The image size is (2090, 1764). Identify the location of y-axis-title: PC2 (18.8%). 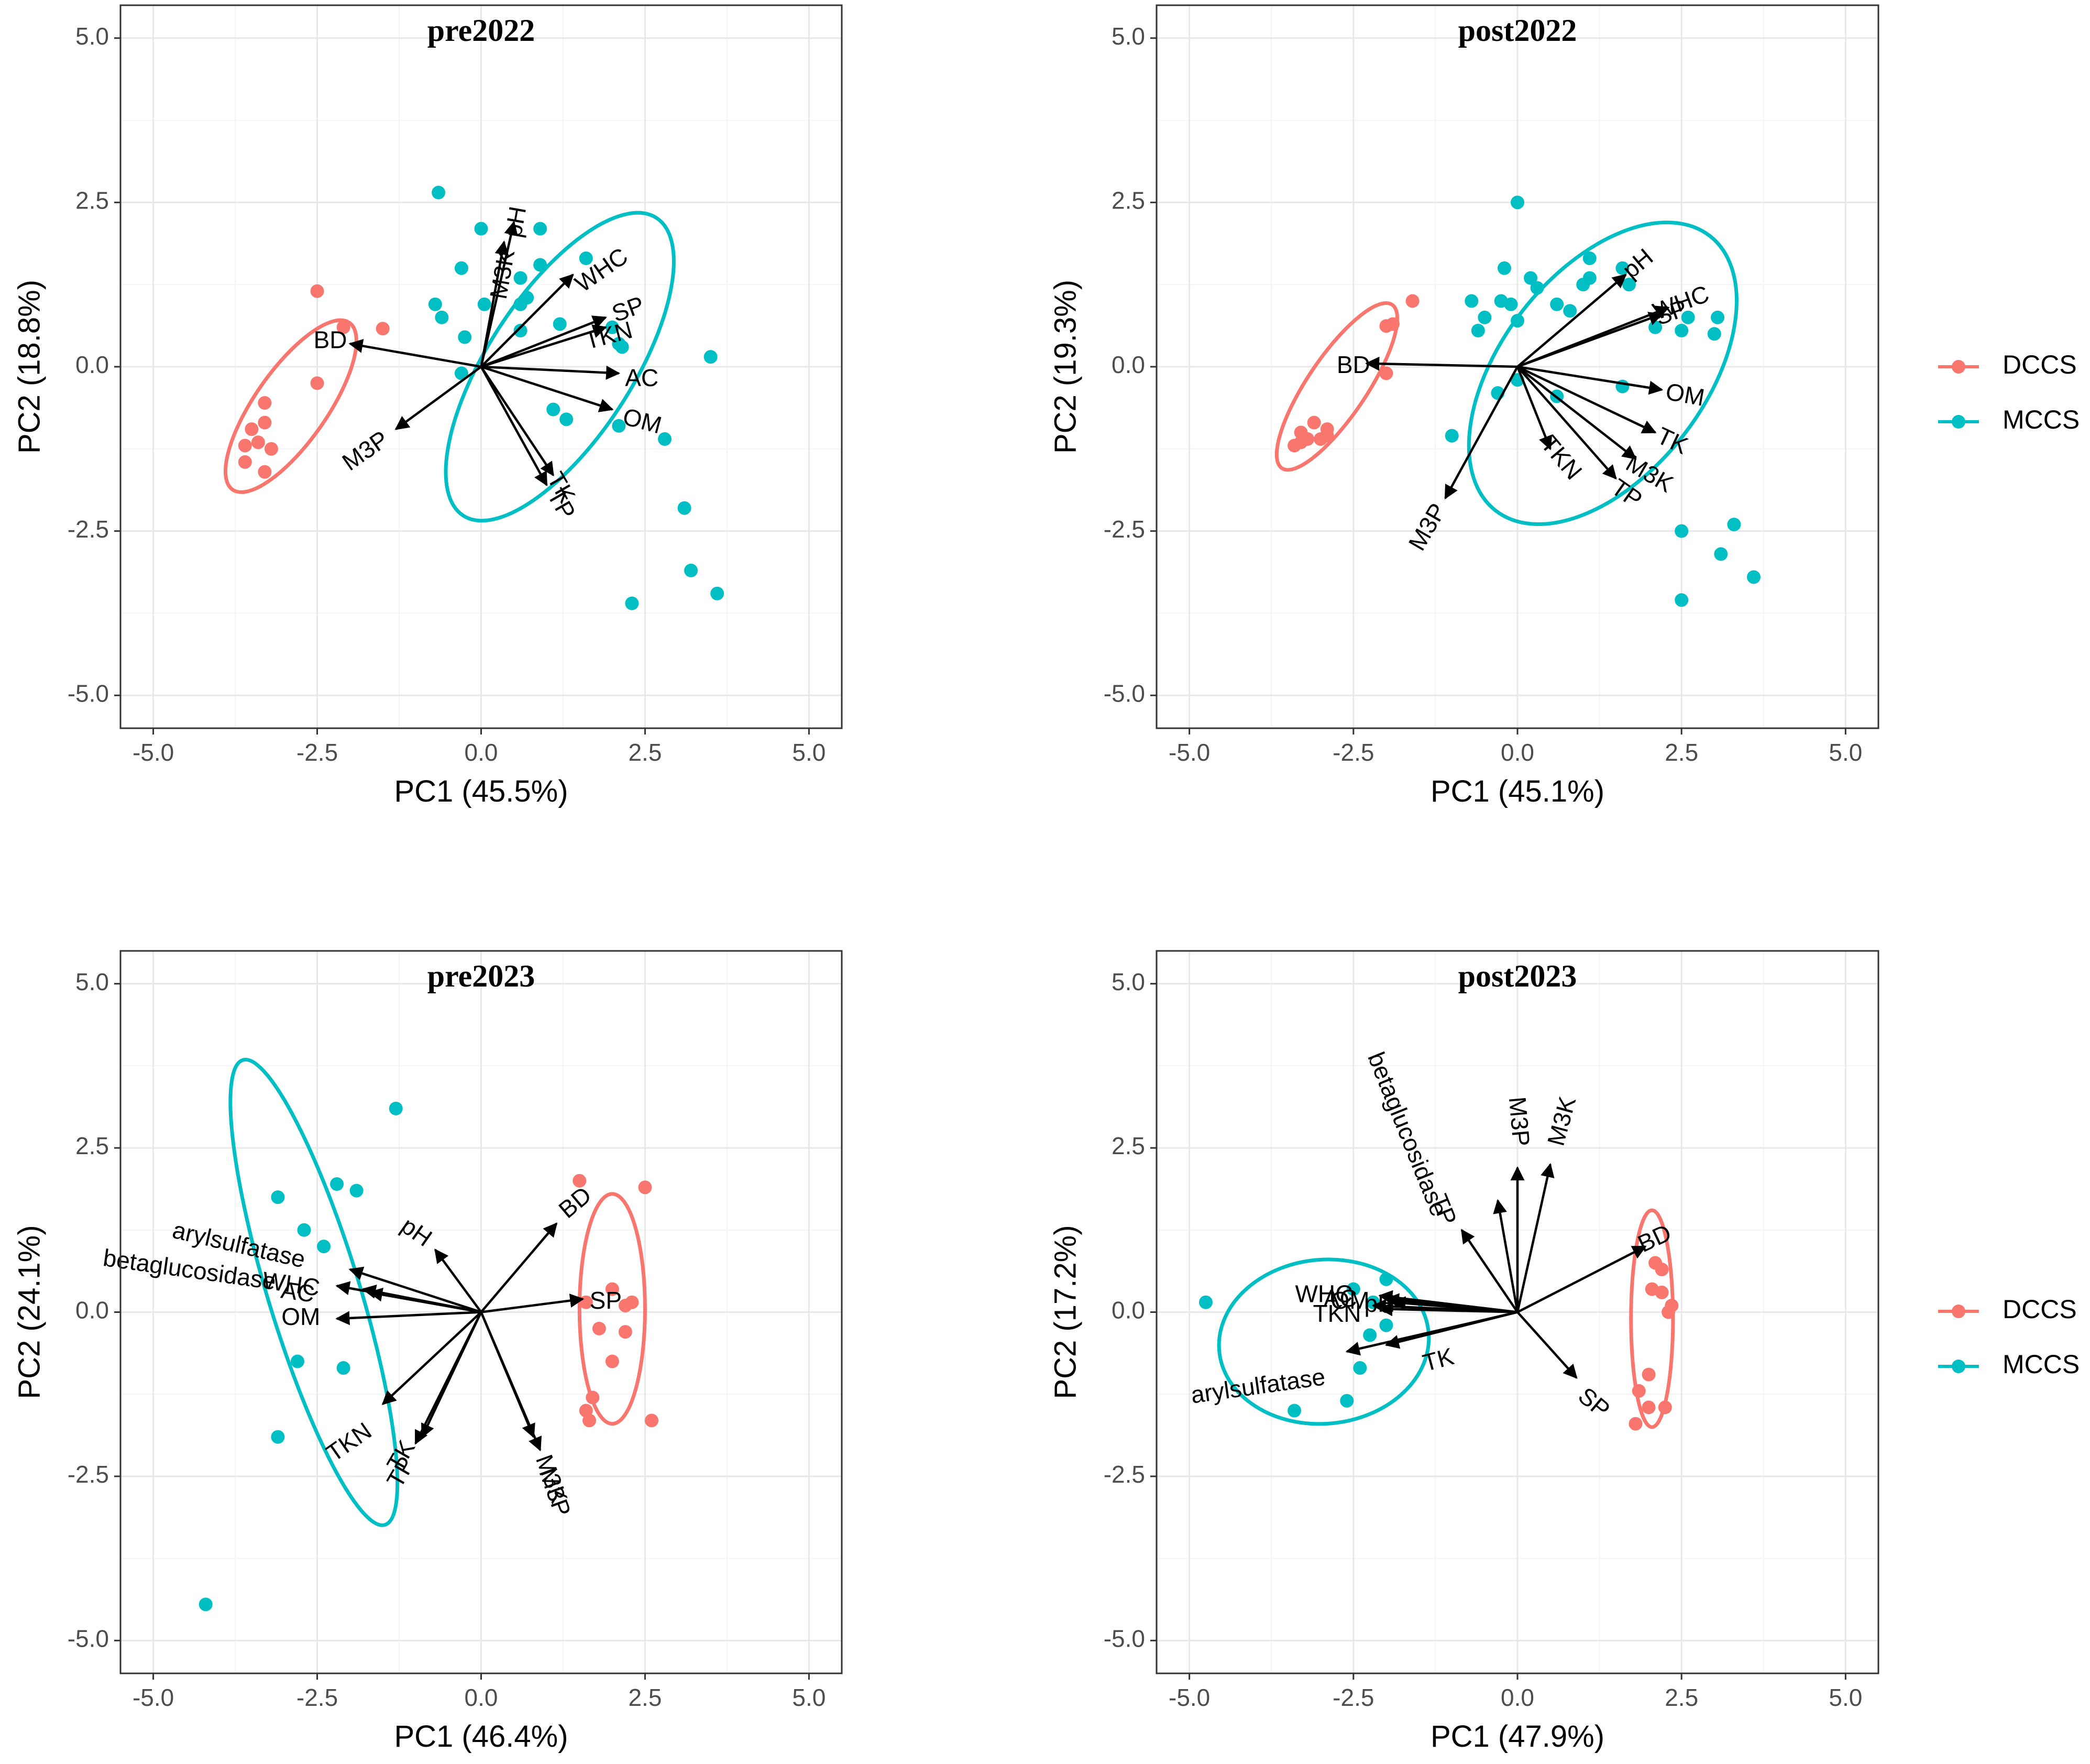
(29, 367).